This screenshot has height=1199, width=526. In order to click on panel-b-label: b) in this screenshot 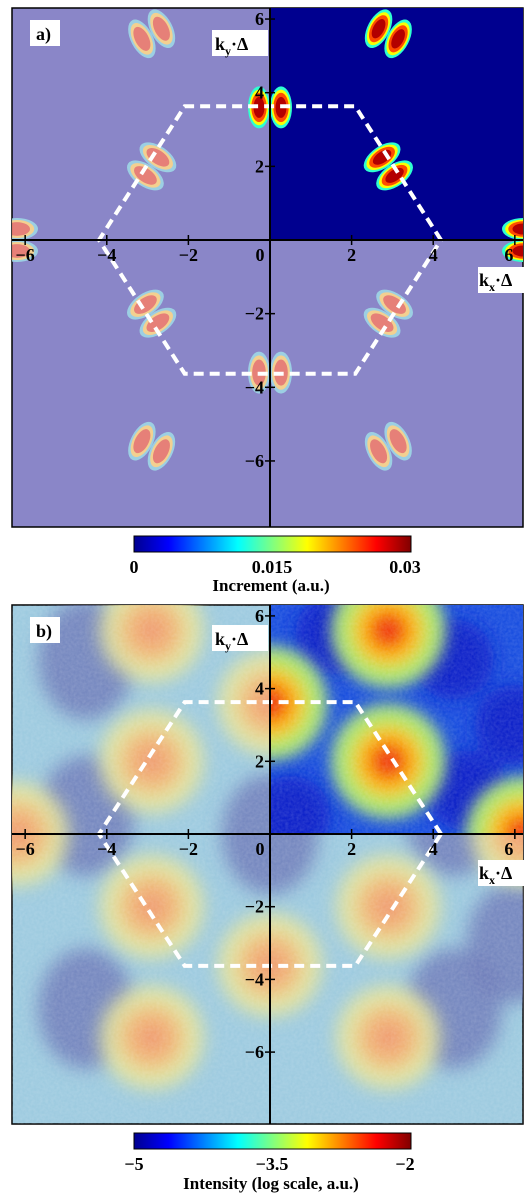, I will do `click(44, 631)`.